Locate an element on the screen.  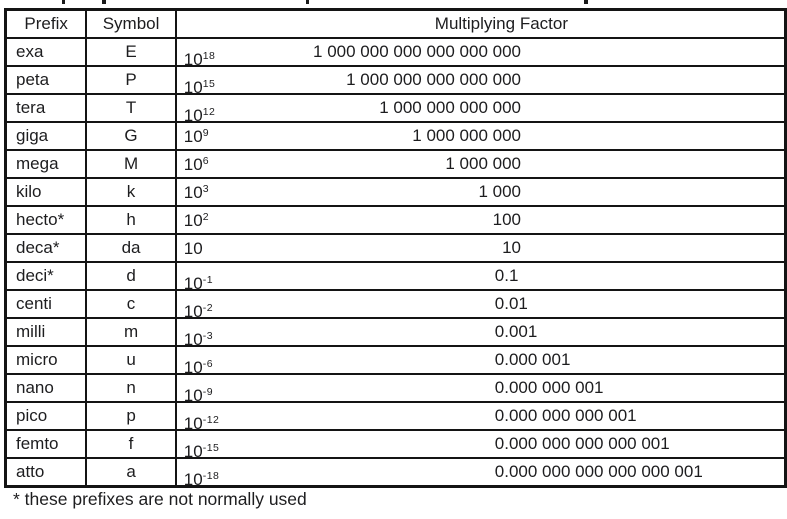
table-row: mega M 106 1 000 000 is located at coordinates (395, 164).